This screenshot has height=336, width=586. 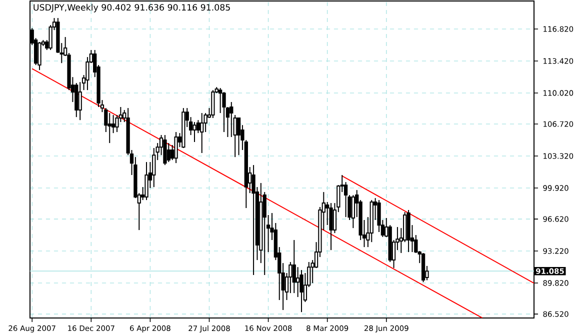 I want to click on chart-title: USDJPY,Weekly 90.402 91.636 90.116 91.085, so click(x=132, y=8).